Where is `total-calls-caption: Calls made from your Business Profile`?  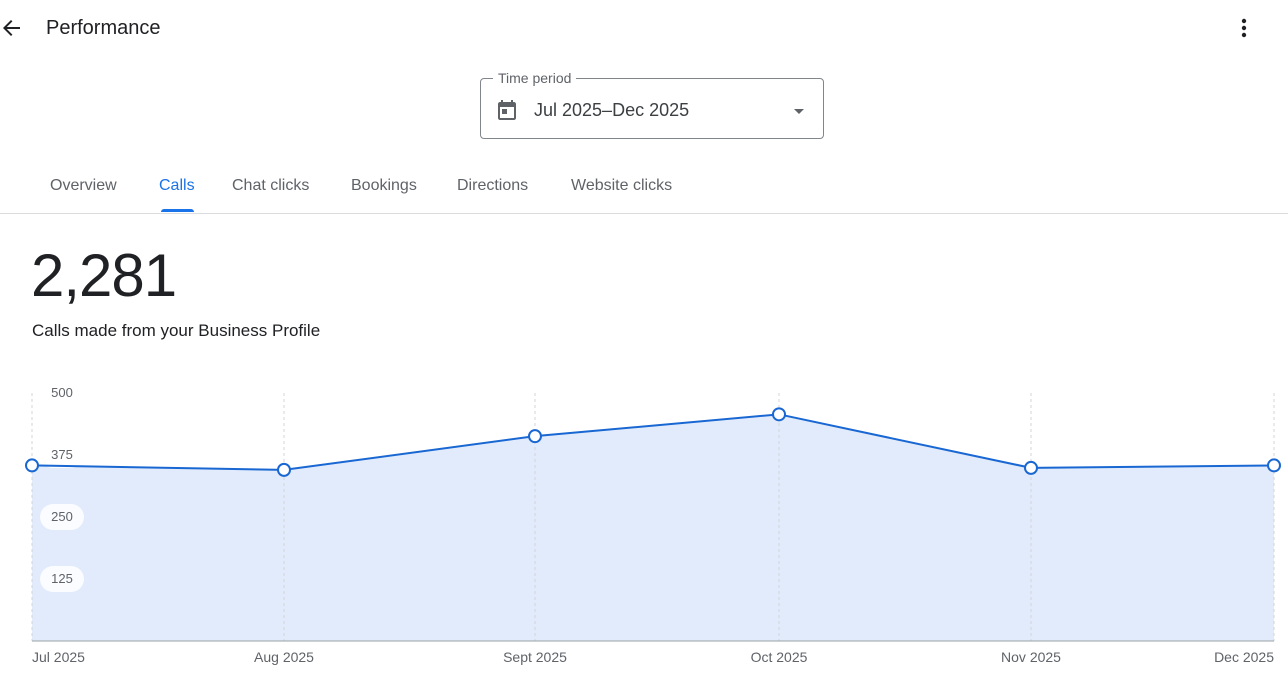 total-calls-caption: Calls made from your Business Profile is located at coordinates (176, 330).